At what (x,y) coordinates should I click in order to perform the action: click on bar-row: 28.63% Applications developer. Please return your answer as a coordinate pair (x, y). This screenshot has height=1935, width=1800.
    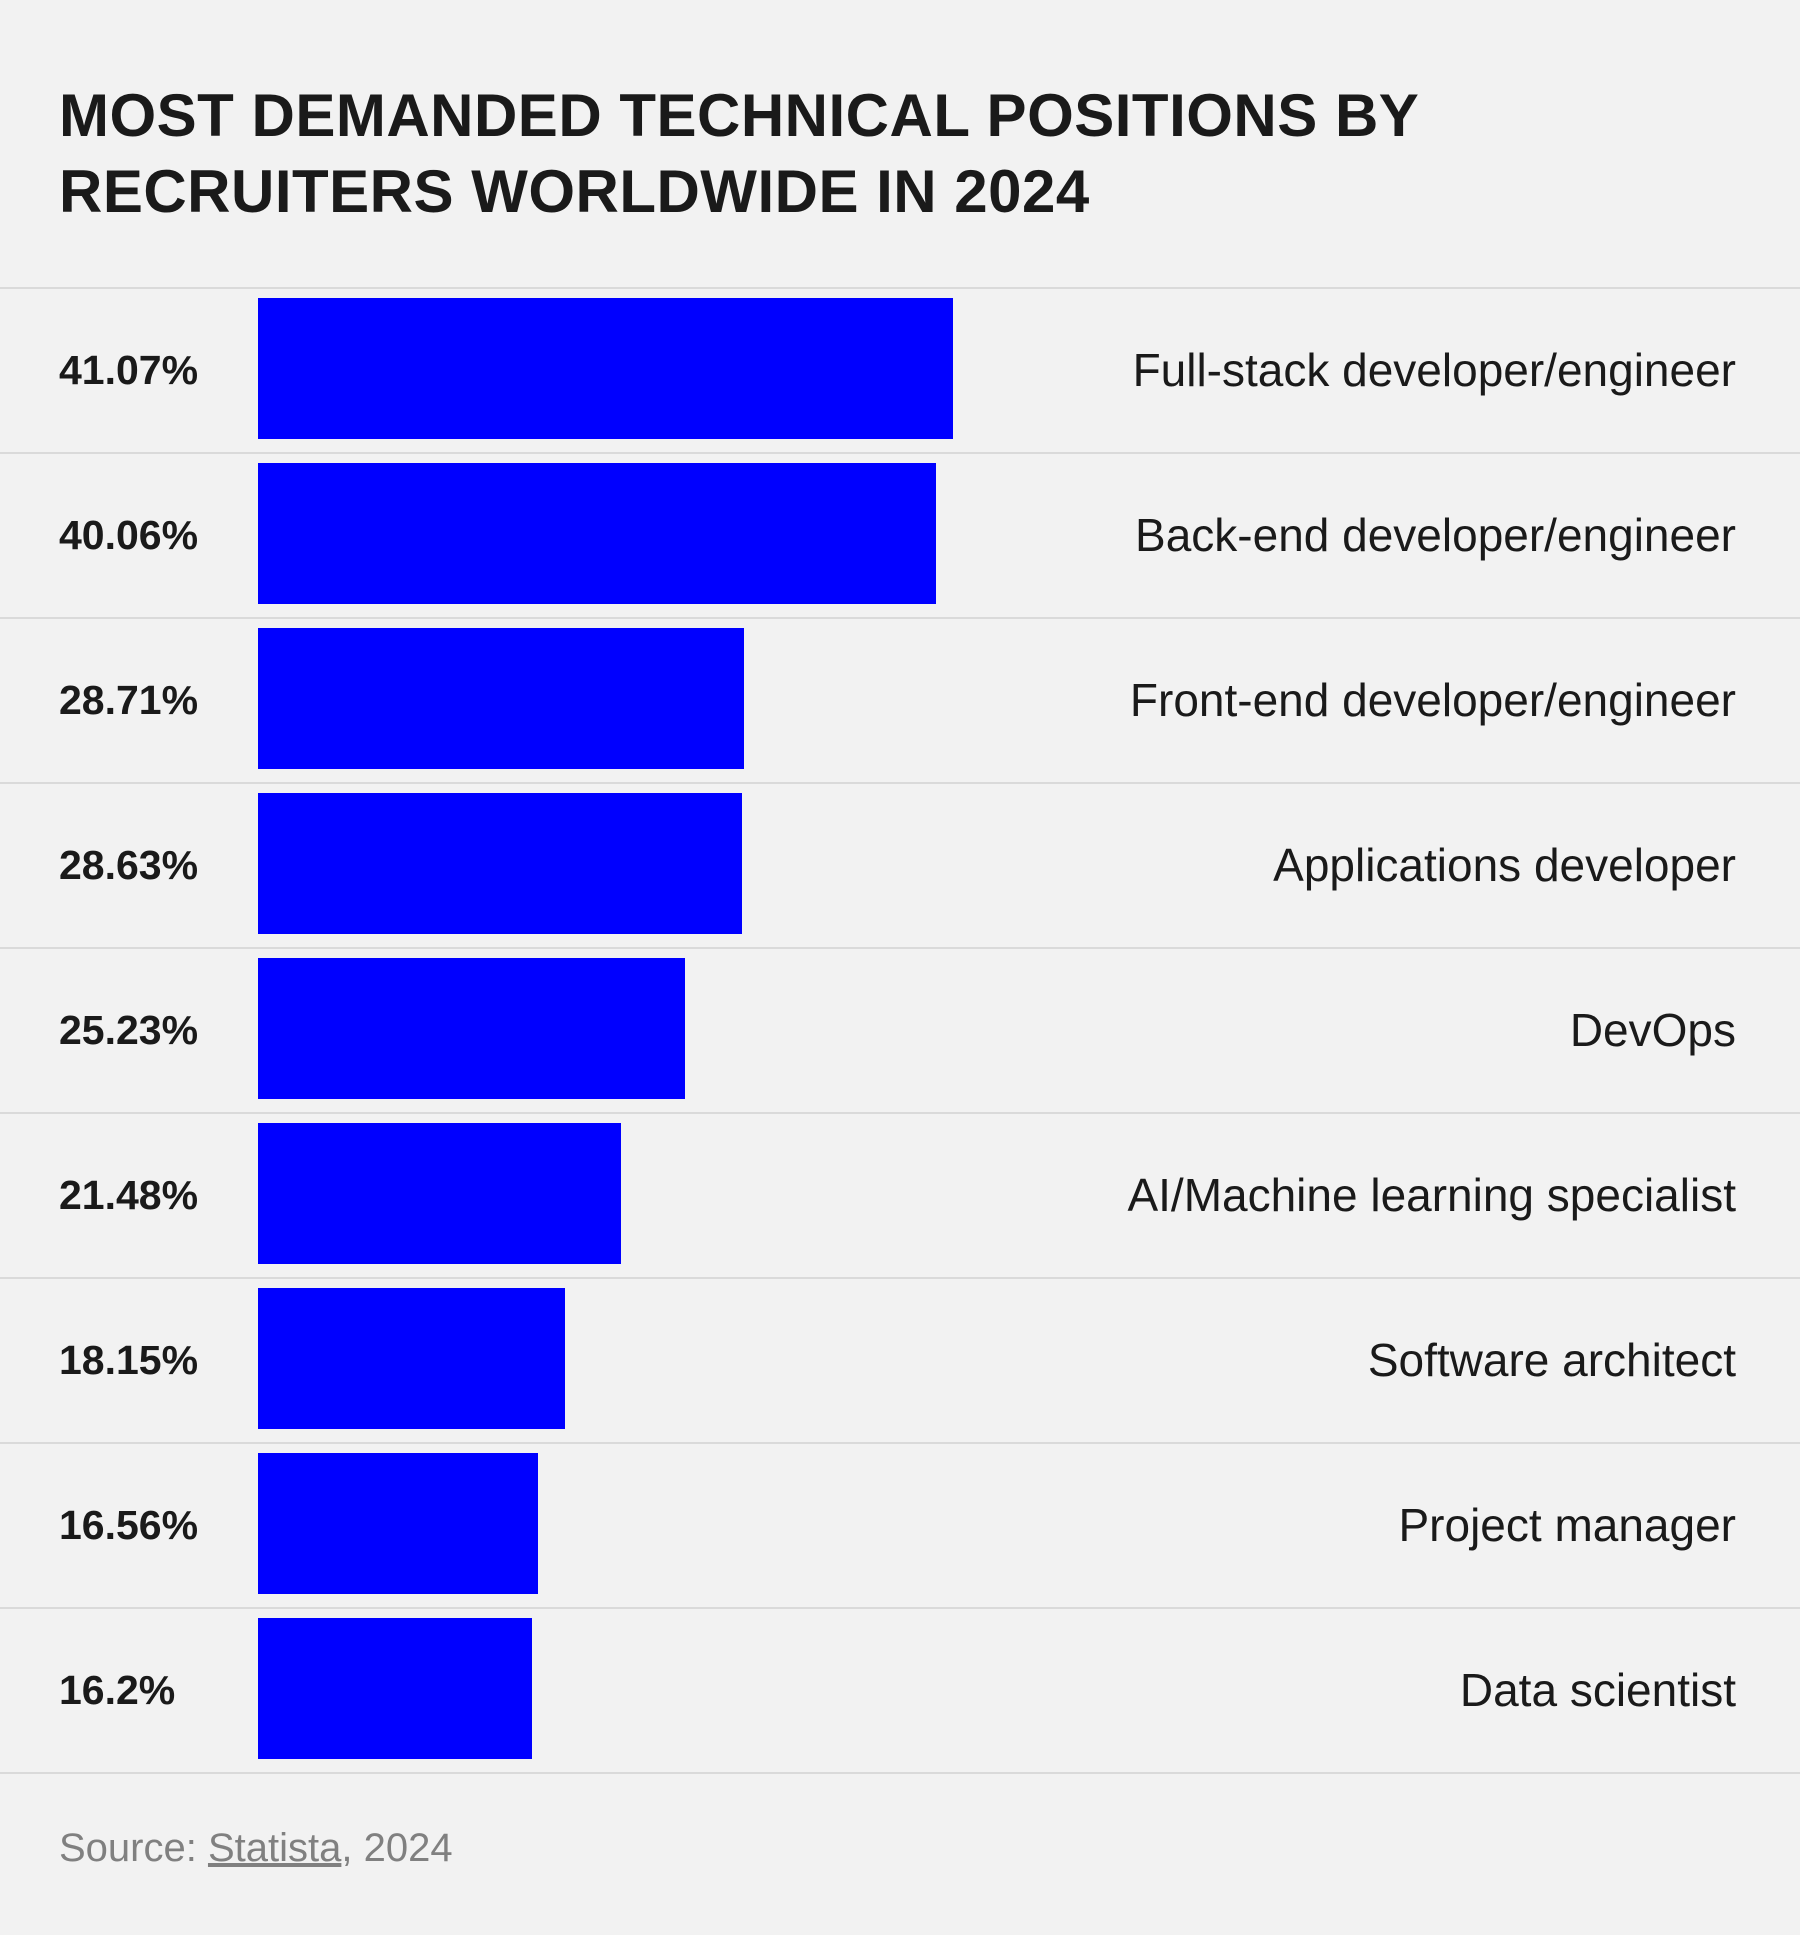
    Looking at the image, I should click on (900, 866).